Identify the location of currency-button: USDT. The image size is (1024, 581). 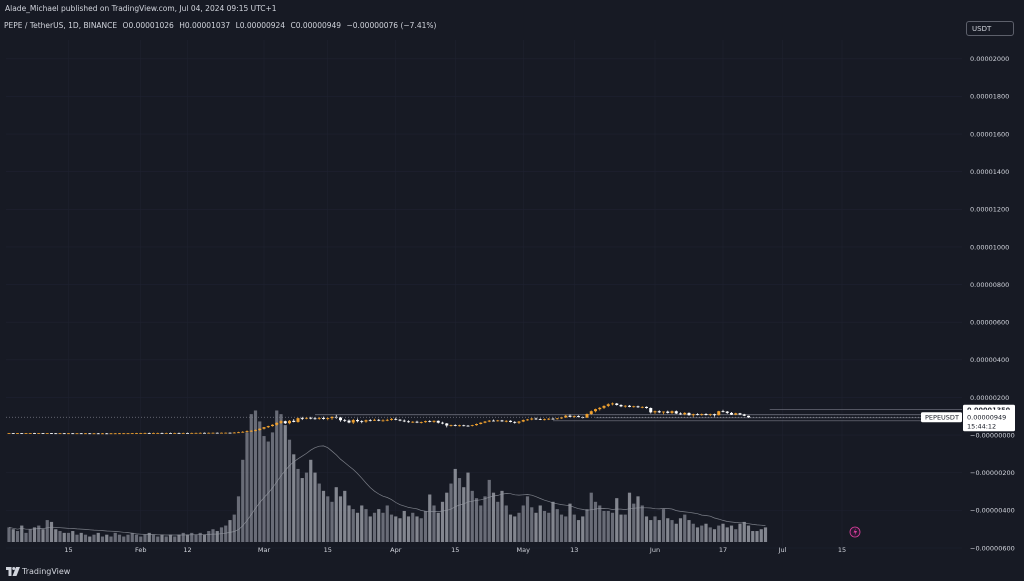
(990, 28).